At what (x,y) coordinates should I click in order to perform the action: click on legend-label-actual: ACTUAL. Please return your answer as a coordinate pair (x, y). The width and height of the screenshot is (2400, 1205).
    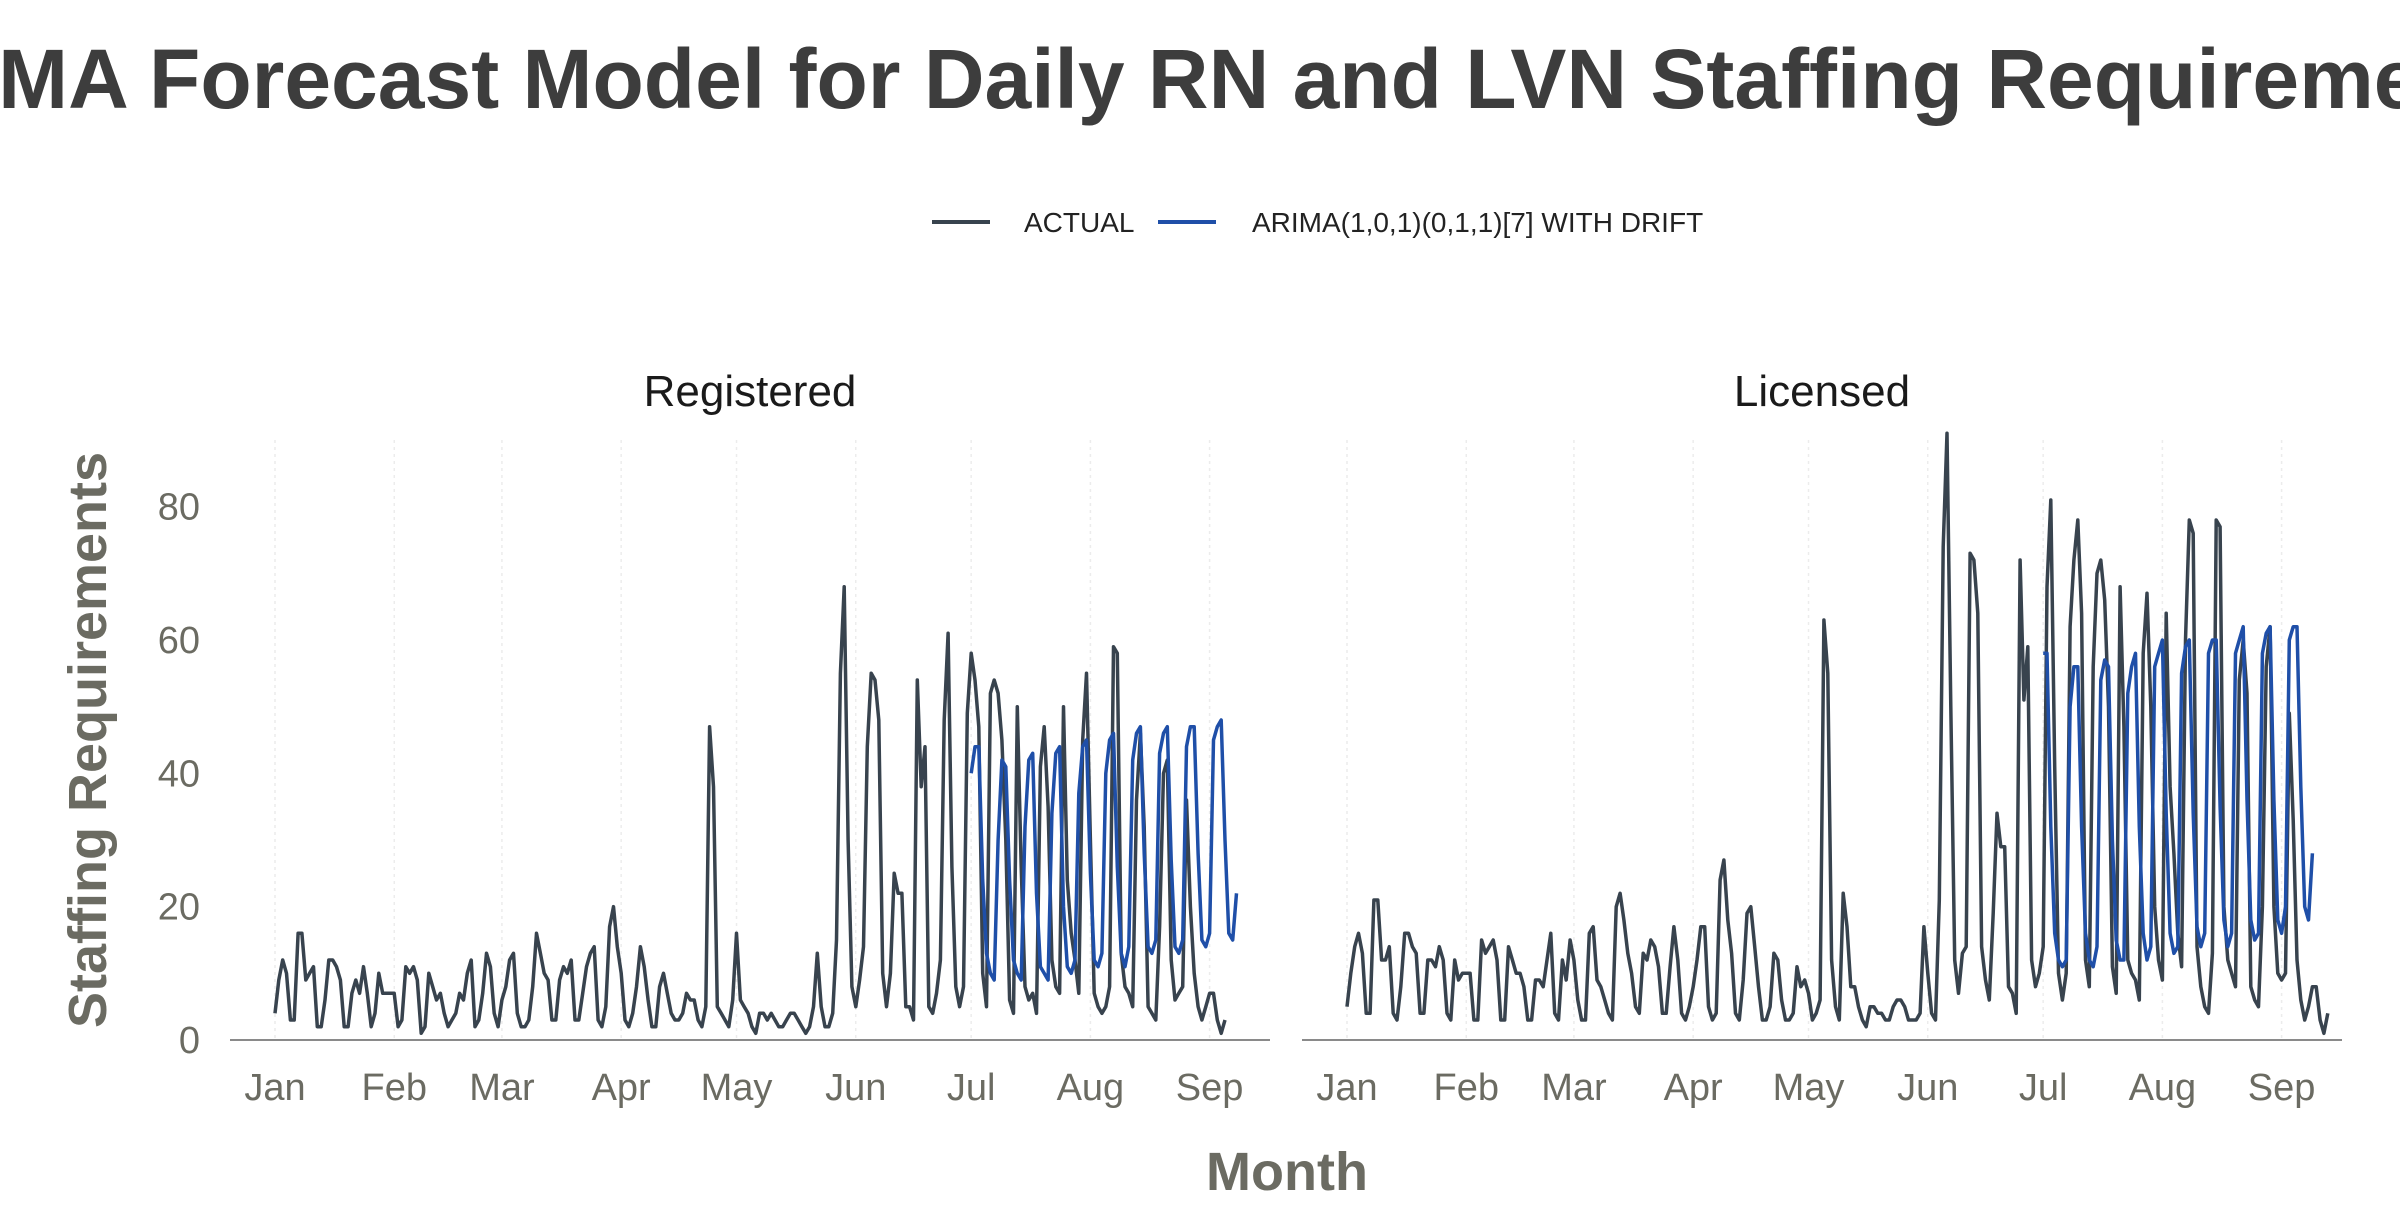
    Looking at the image, I should click on (1079, 222).